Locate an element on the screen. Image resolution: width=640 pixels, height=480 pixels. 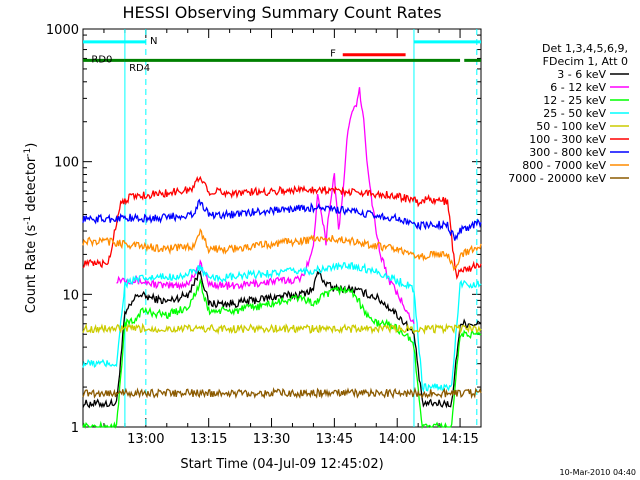
y-axis-label-sup2: -1 is located at coordinates (28, 152).